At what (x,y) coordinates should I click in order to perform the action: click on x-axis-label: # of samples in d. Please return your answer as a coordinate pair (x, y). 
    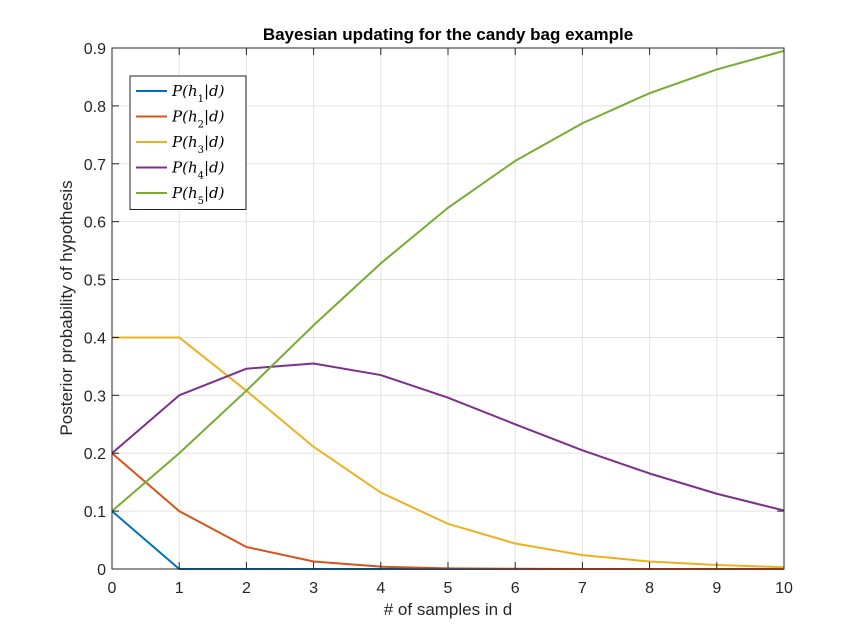
    Looking at the image, I should click on (448, 609).